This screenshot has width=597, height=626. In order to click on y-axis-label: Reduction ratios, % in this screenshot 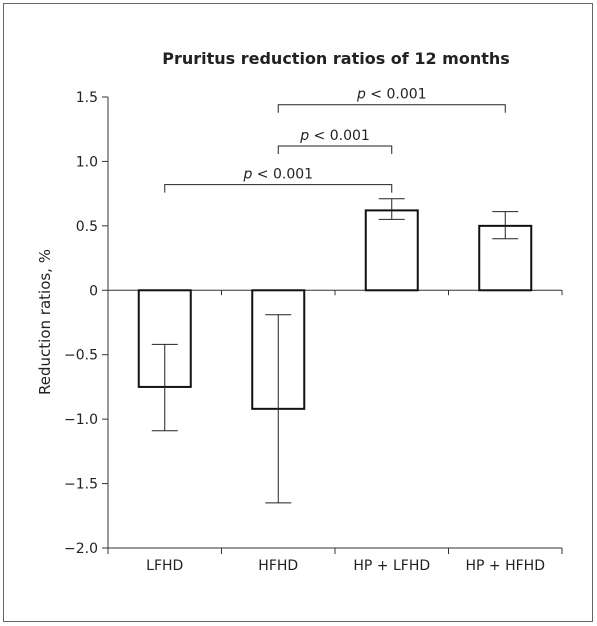, I will do `click(45, 322)`.